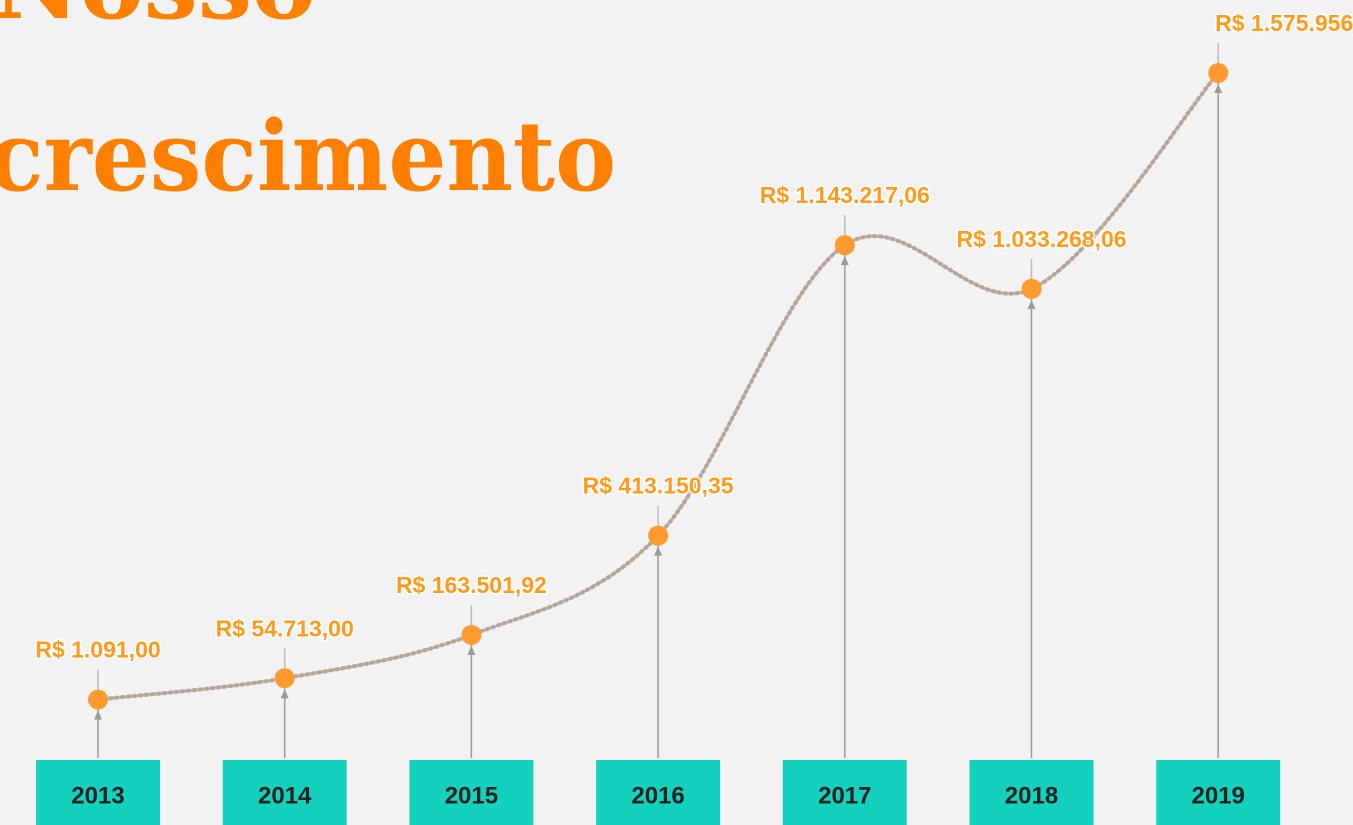 The image size is (1353, 825). Describe the element at coordinates (657, 795) in the screenshot. I see `x-tick-label: 2016` at that location.